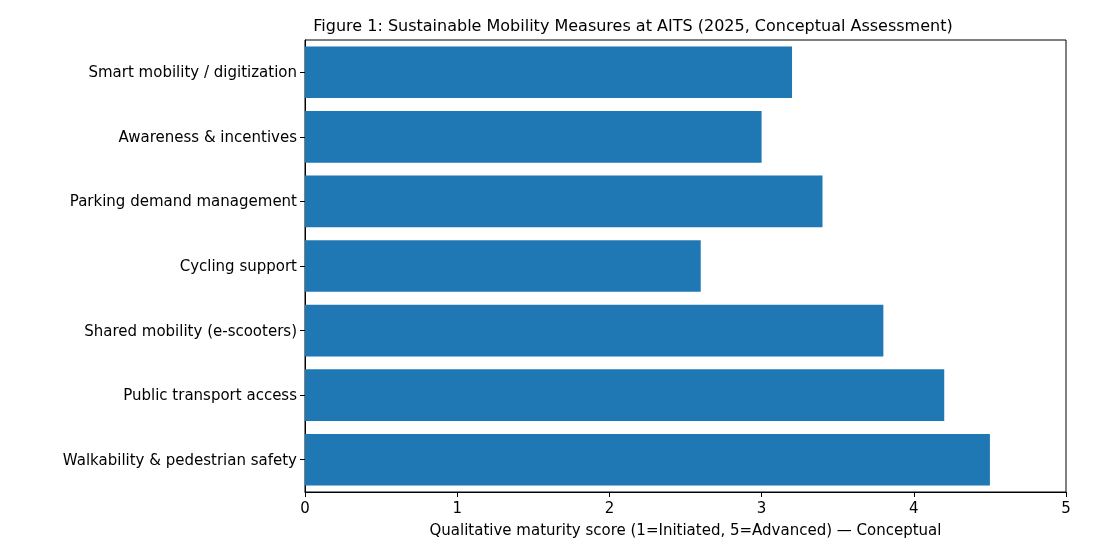 The width and height of the screenshot is (1104, 550). What do you see at coordinates (609, 507) in the screenshot?
I see `x-tick-label: 2` at bounding box center [609, 507].